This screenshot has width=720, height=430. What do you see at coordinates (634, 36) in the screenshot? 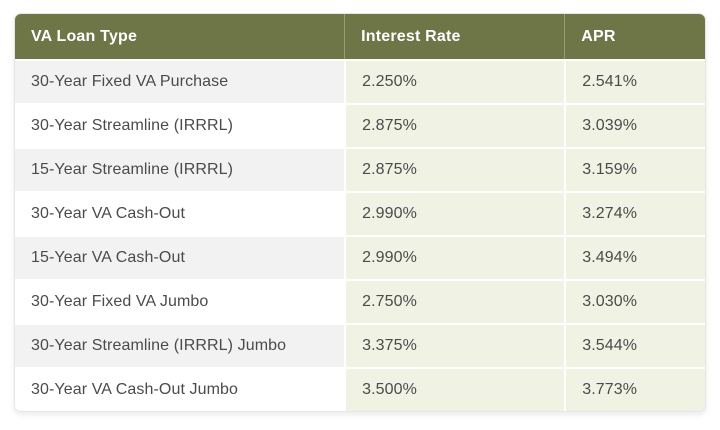
I see `column-header-apr: APR` at bounding box center [634, 36].